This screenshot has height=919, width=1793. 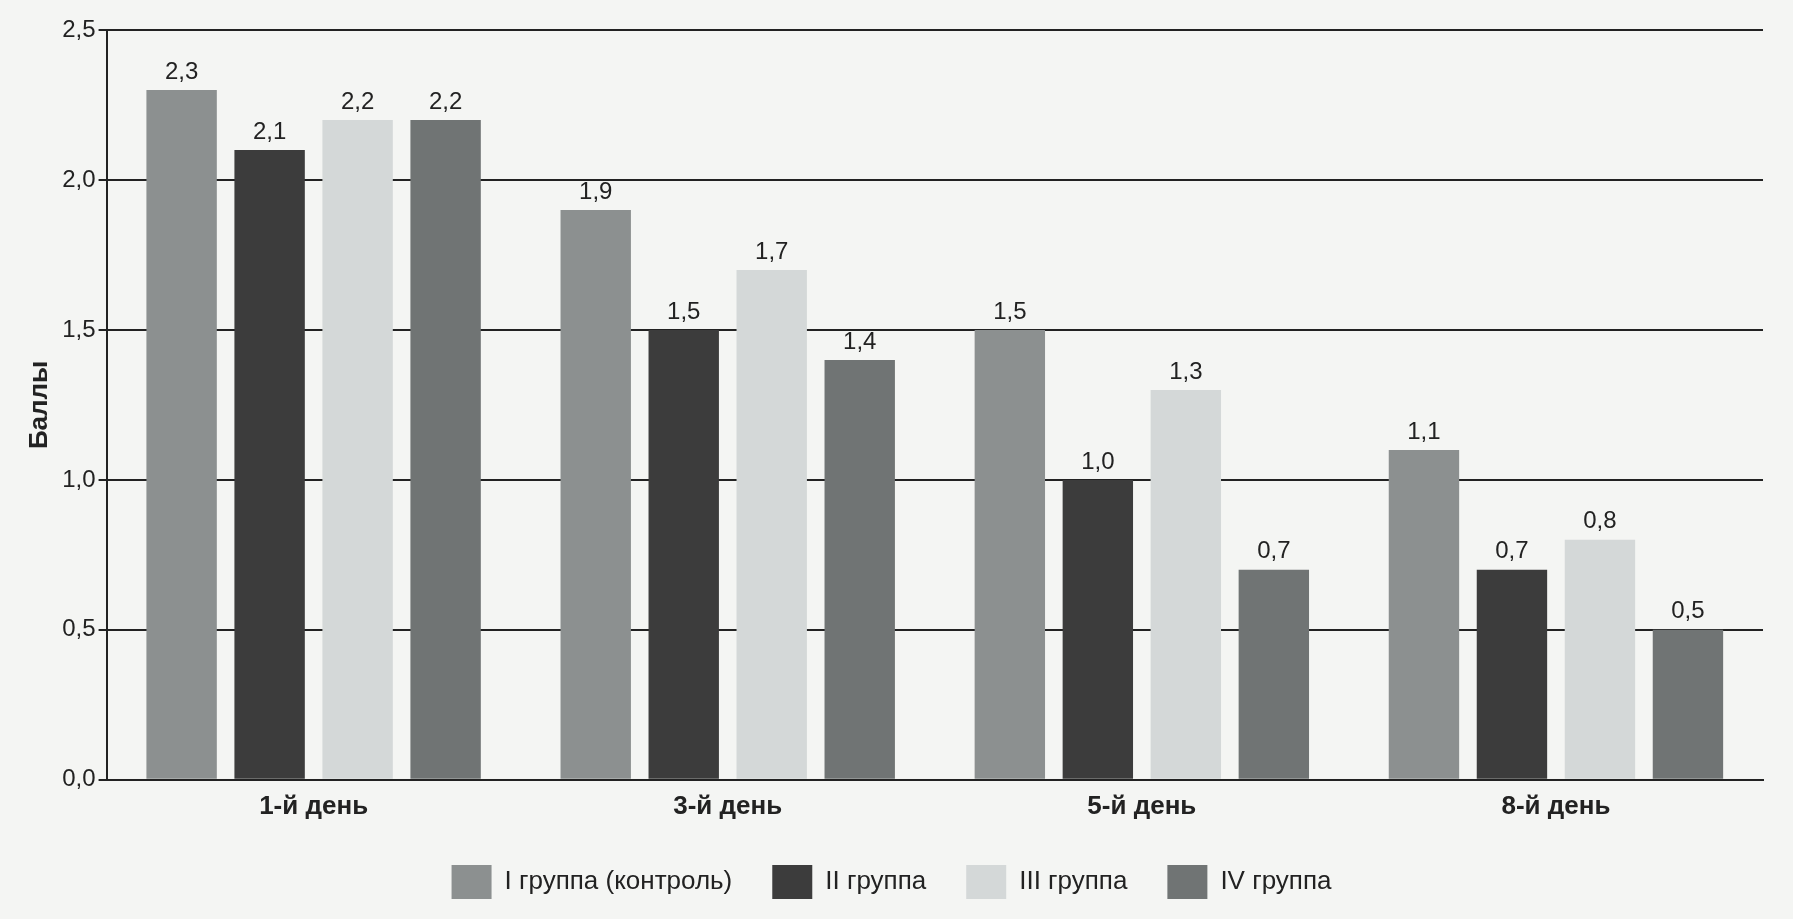 I want to click on x-tick-label: 5-й день, so click(x=1142, y=804).